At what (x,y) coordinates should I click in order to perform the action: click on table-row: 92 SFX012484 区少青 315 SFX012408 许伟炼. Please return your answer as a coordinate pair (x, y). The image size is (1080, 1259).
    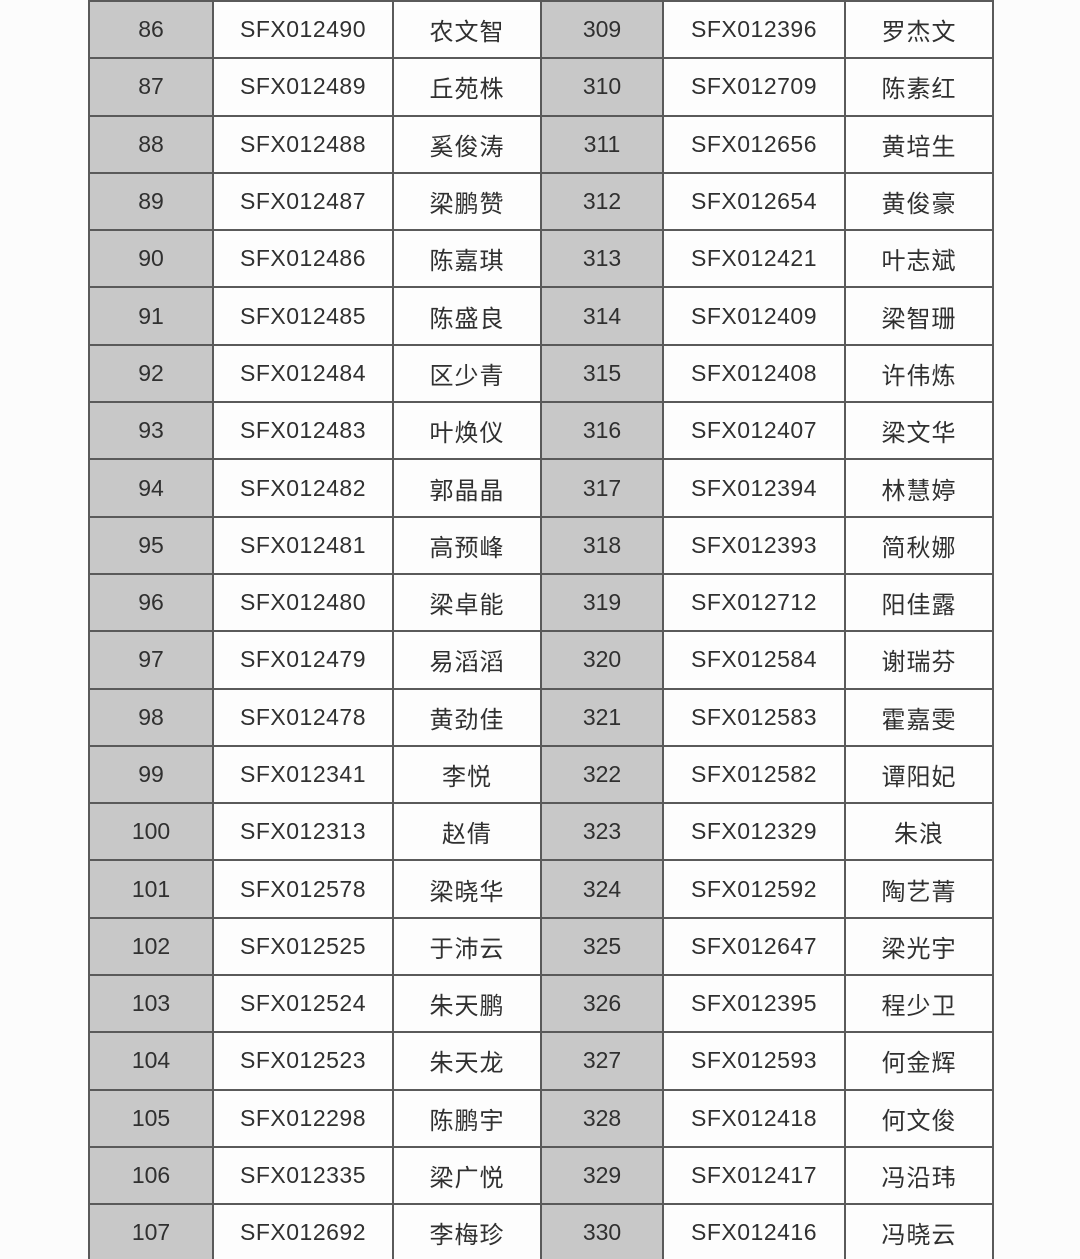
    Looking at the image, I should click on (541, 373).